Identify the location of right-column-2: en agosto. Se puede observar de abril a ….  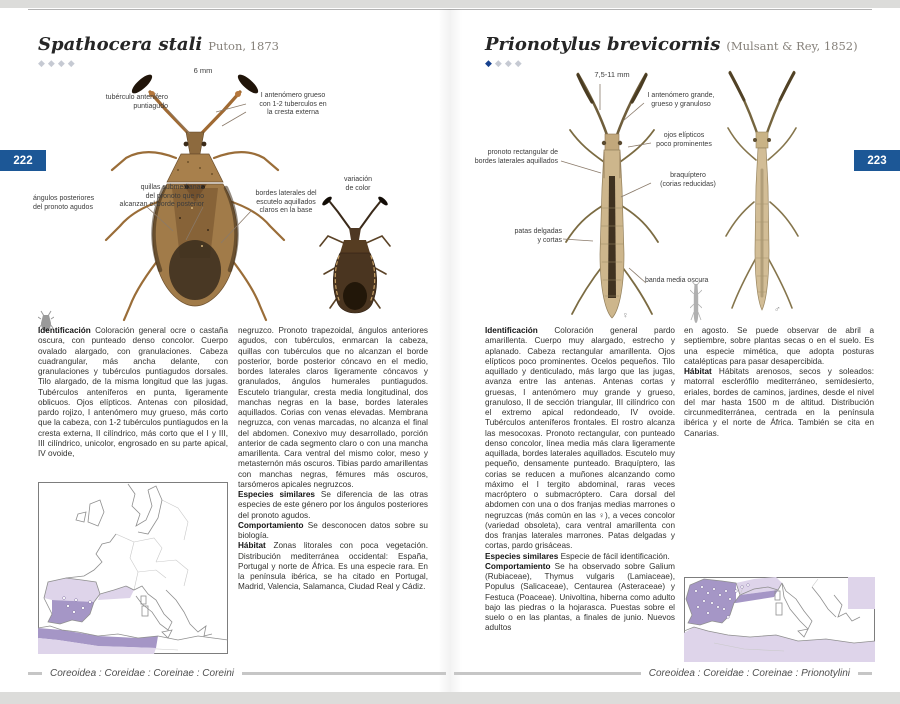
(779, 382).